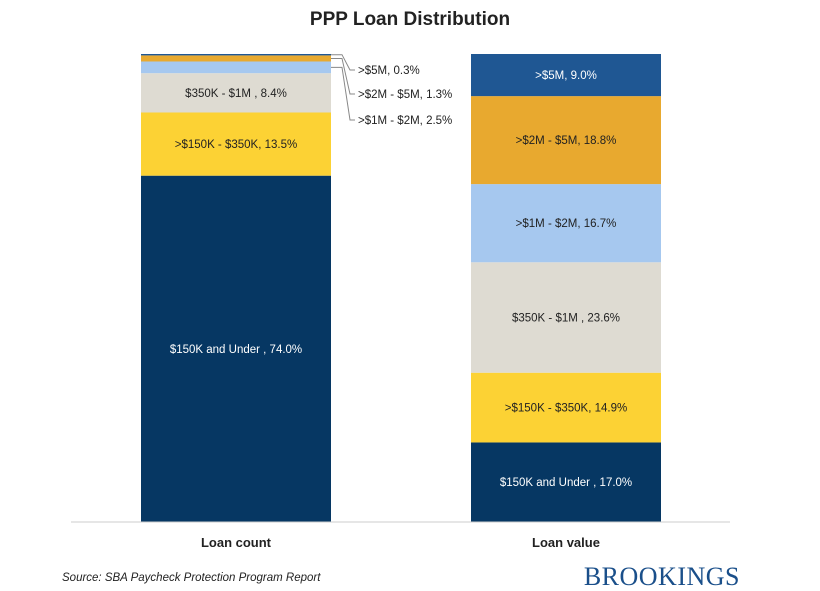 This screenshot has height=591, width=820. What do you see at coordinates (236, 55) in the screenshot?
I see `bar-loan-count-5m` at bounding box center [236, 55].